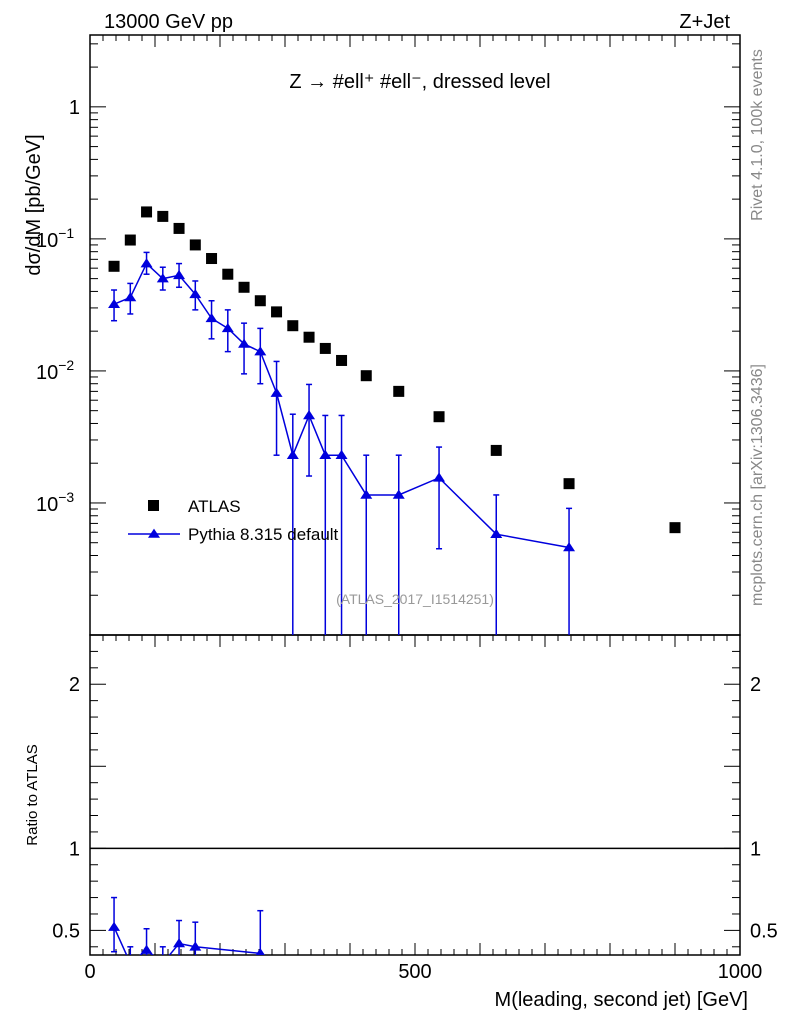 This screenshot has width=786, height=1024. Describe the element at coordinates (263, 534) in the screenshot. I see `legend-pythia-label: Pythia 8.315 default` at that location.